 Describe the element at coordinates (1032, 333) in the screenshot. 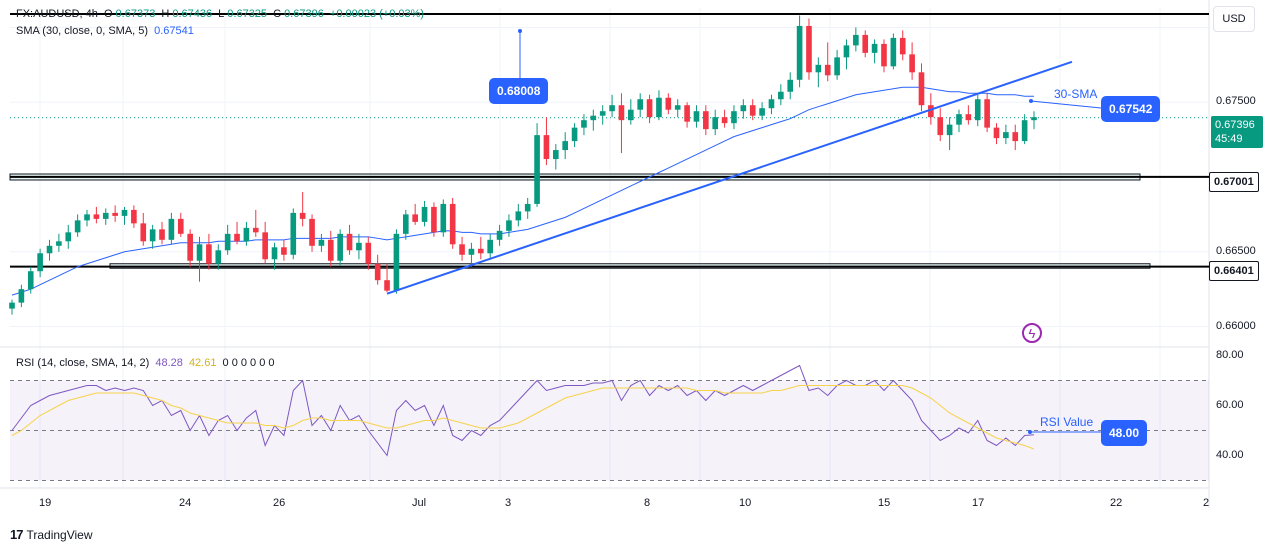

I see `alert-icon: ϟ` at that location.